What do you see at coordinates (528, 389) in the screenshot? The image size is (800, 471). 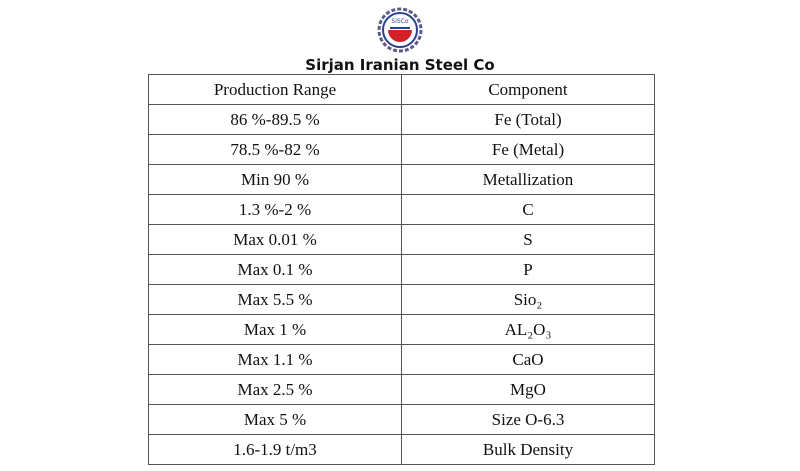 I see `table-cell: MgO` at bounding box center [528, 389].